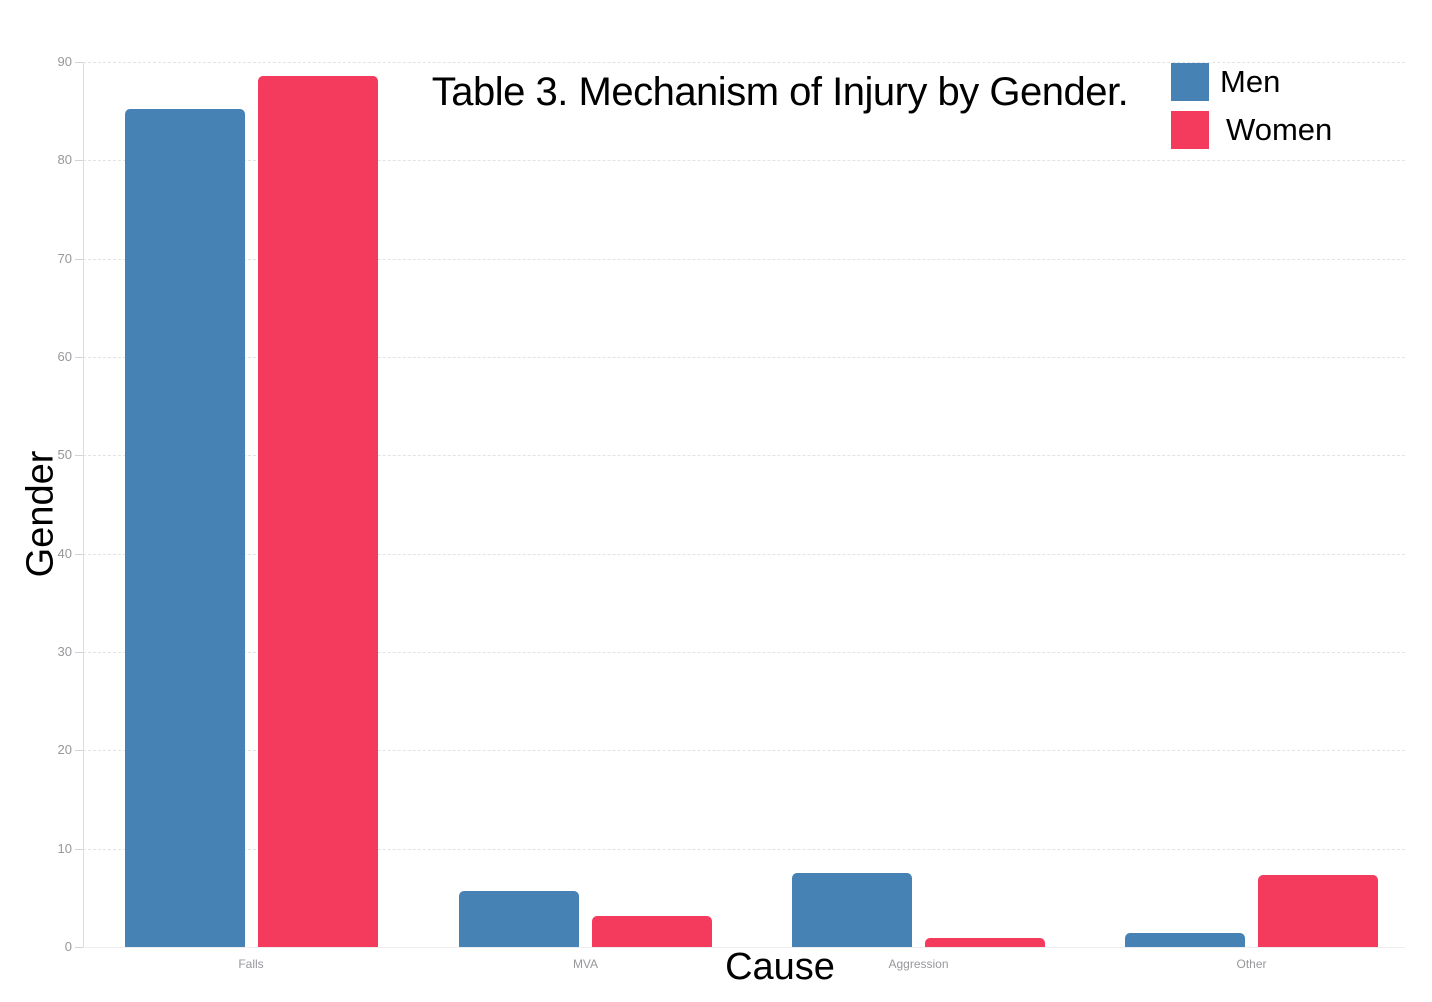 This screenshot has width=1432, height=1002. What do you see at coordinates (64, 160) in the screenshot?
I see `y-tick-label-80: 80` at bounding box center [64, 160].